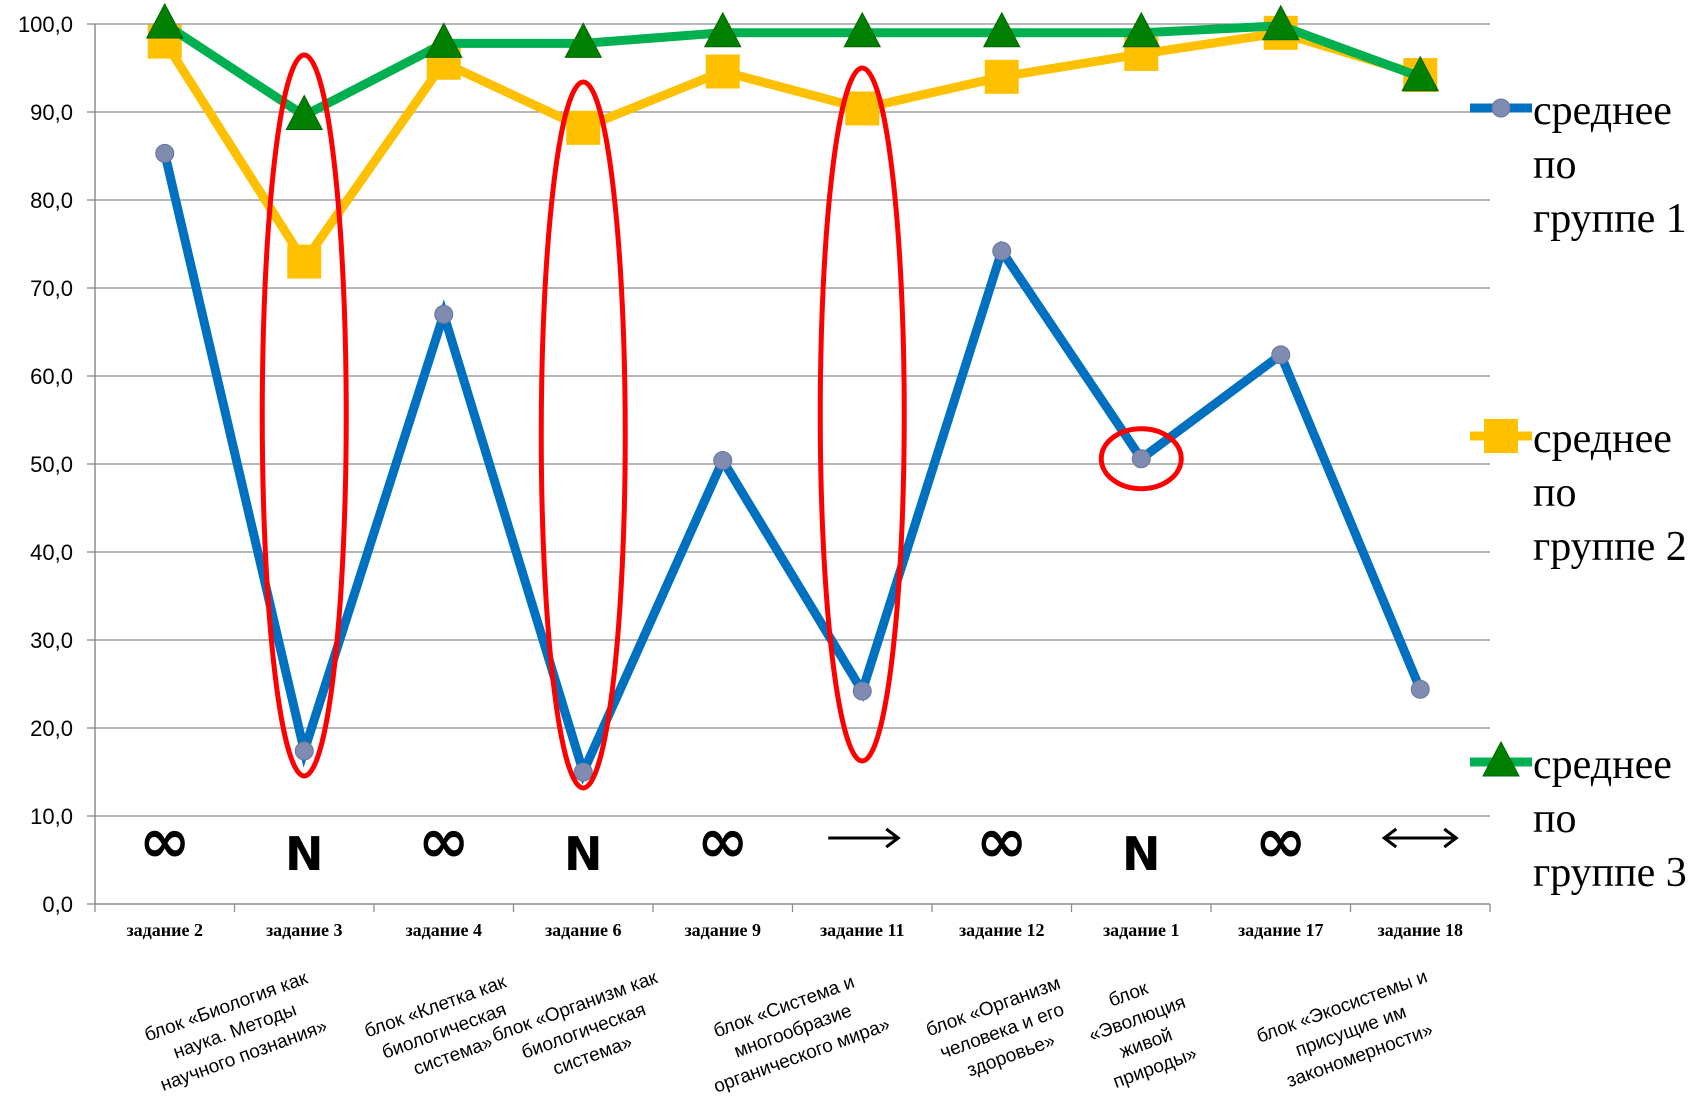 The height and width of the screenshot is (1099, 1707). I want to click on series-line, so click(792, 70).